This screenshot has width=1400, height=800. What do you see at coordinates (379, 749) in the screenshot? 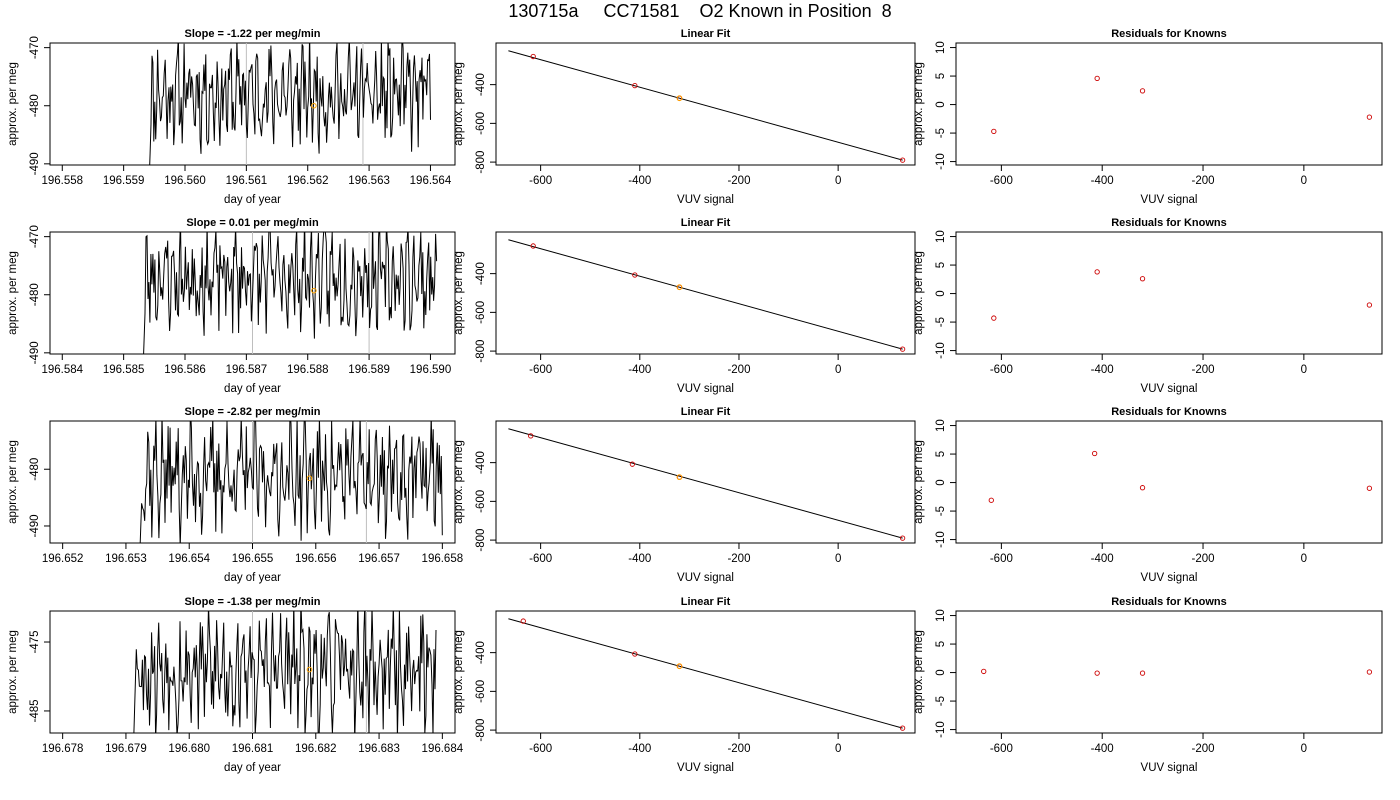
I see `x-tick-label: 196.683` at bounding box center [379, 749].